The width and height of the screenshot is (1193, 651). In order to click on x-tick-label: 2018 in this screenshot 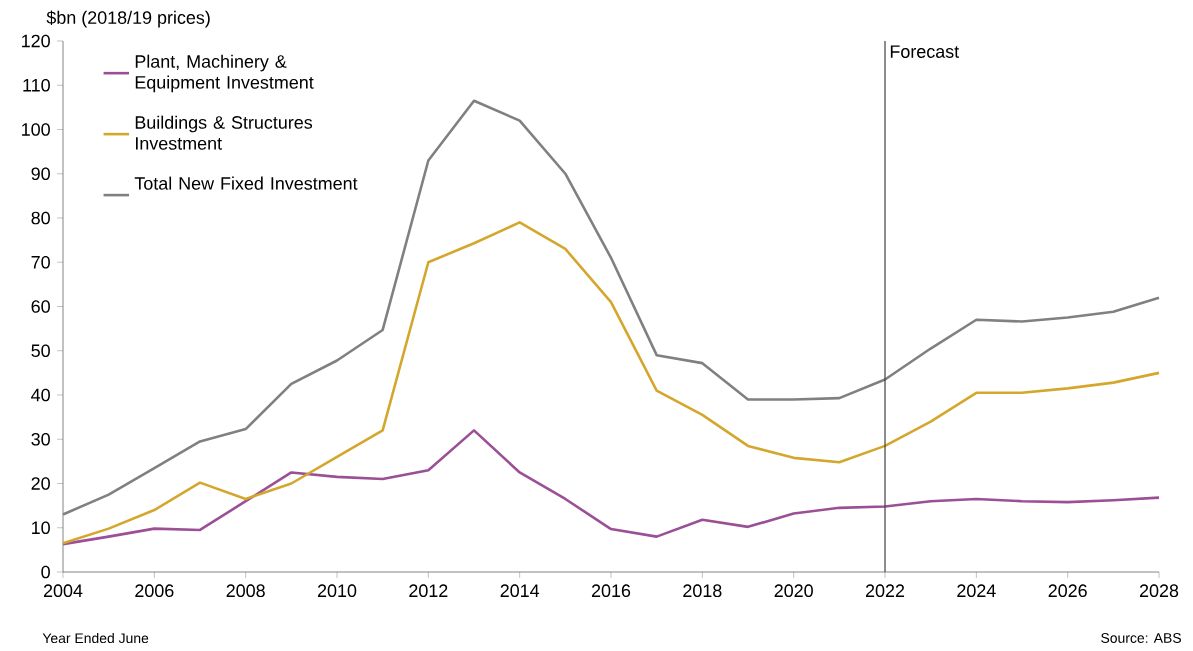, I will do `click(702, 591)`.